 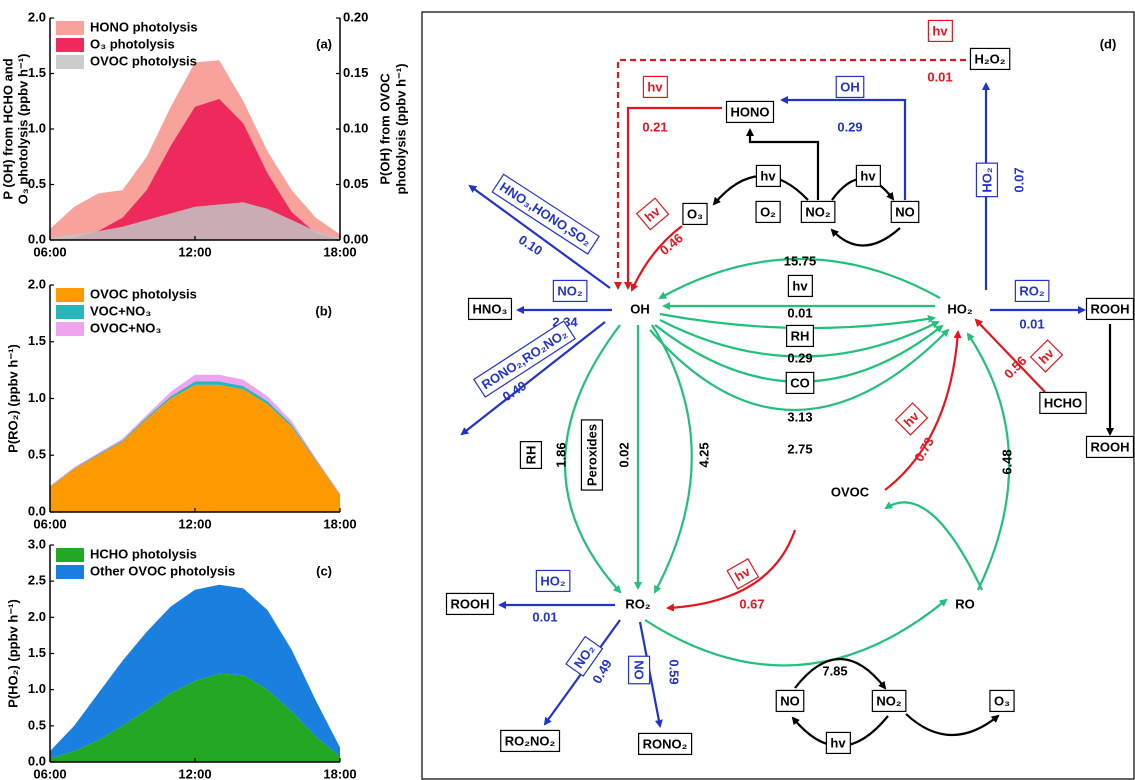 I want to click on edge-label-text: RH, so click(x=800, y=335).